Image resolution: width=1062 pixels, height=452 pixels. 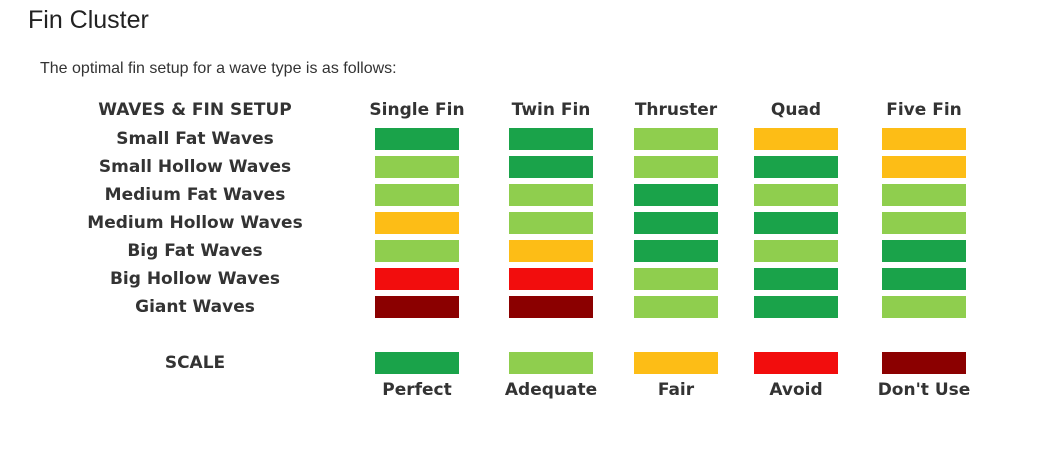 What do you see at coordinates (88, 20) in the screenshot?
I see `page-title: Fin Cluster` at bounding box center [88, 20].